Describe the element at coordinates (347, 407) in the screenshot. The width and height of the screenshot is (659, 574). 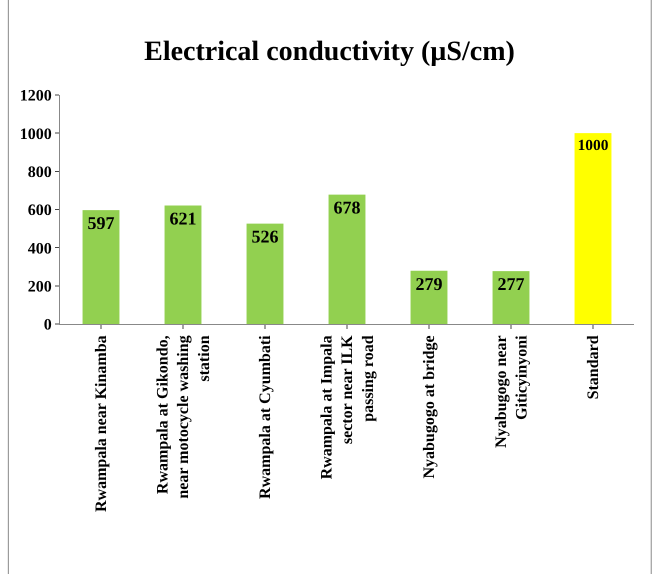
I see `x-tick-label: Rwampala at Impala sector near ILK passing road` at that location.